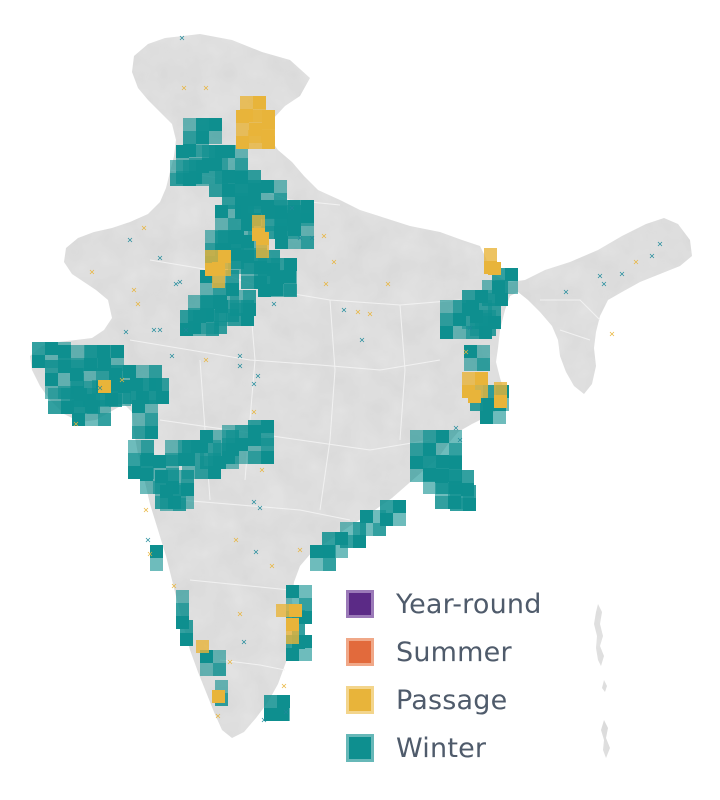  What do you see at coordinates (360, 748) in the screenshot?
I see `winter-swatch` at bounding box center [360, 748].